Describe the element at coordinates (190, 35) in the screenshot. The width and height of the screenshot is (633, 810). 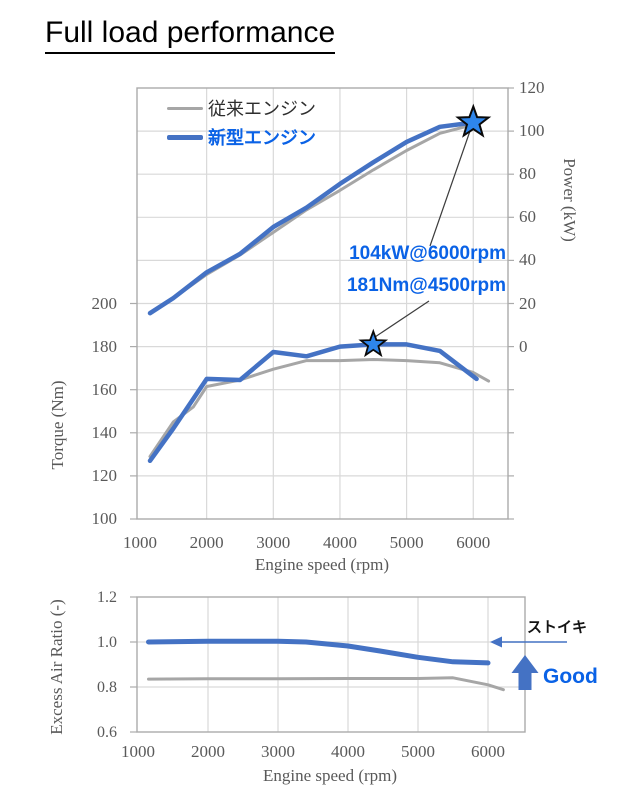
I see `page-title: Full load performance` at that location.